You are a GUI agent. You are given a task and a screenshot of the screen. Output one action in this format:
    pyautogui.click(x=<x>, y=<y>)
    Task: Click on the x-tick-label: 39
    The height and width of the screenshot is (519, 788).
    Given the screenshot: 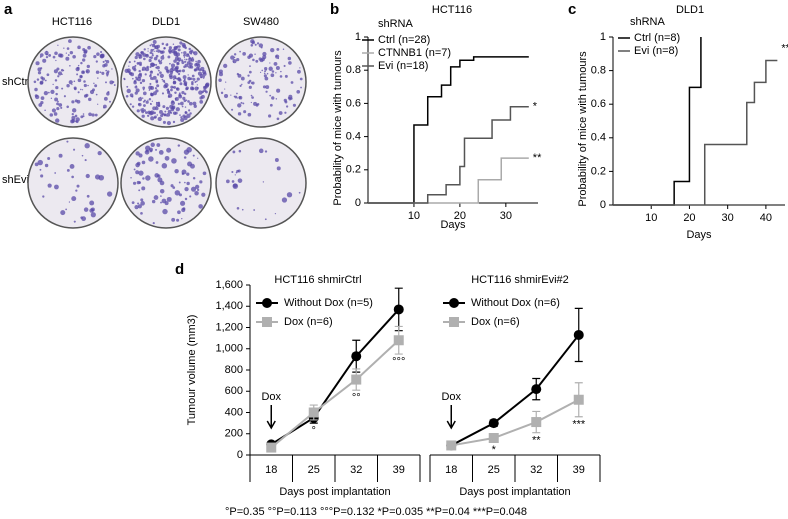 What is the action you would take?
    pyautogui.click(x=399, y=470)
    